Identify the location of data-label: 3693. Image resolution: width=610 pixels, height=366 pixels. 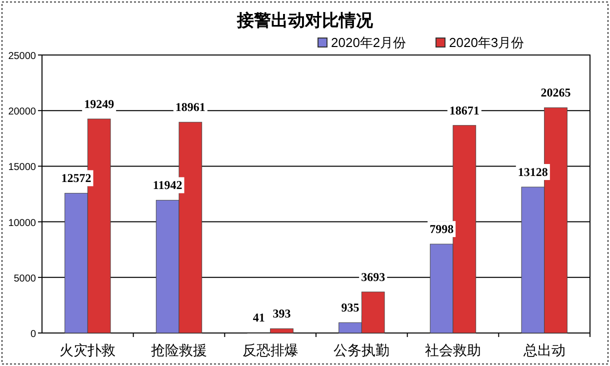
(373, 277).